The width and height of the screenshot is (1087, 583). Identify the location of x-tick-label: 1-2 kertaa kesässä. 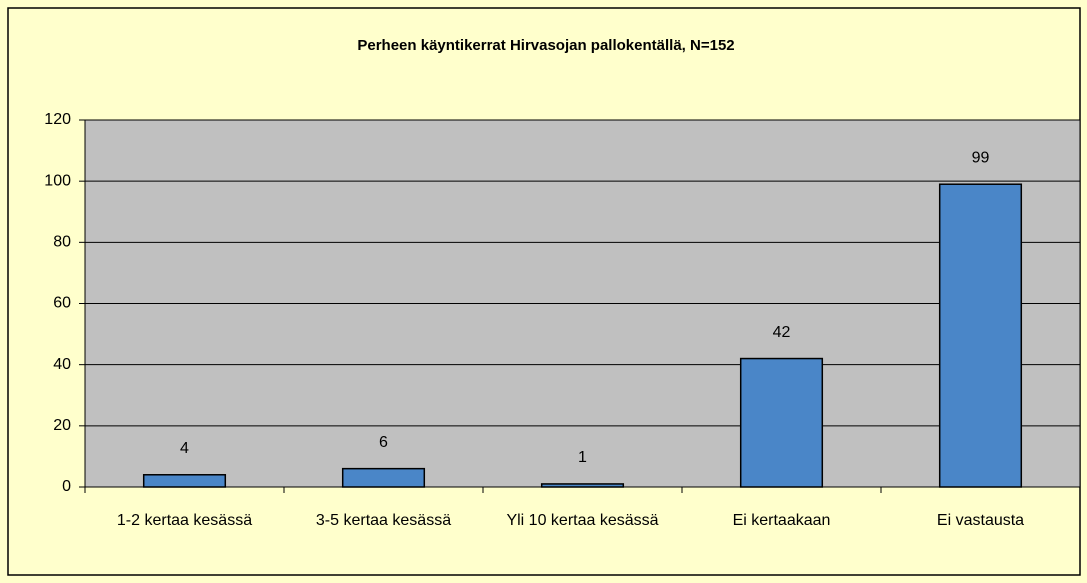
(184, 520).